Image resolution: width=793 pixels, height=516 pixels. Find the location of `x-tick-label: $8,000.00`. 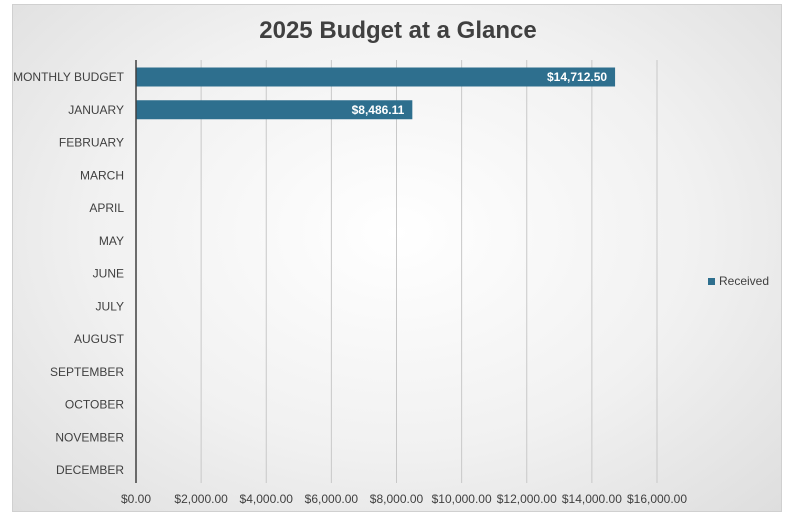

x-tick-label: $8,000.00 is located at coordinates (397, 499).